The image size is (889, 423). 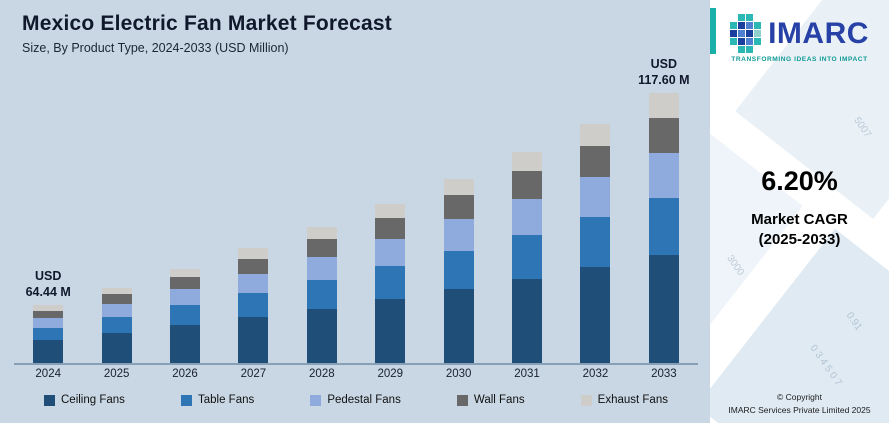 What do you see at coordinates (185, 374) in the screenshot?
I see `x-axis-label-2026: 2026` at bounding box center [185, 374].